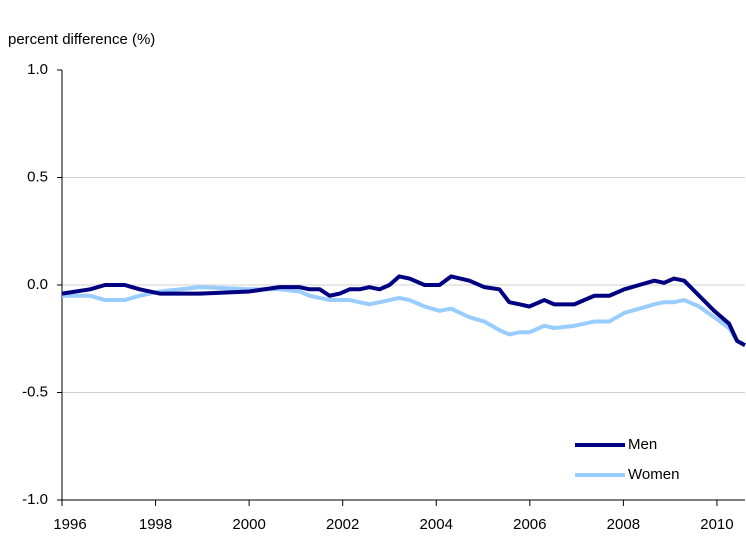  Describe the element at coordinates (436, 524) in the screenshot. I see `x-tick-label: 2004` at that location.